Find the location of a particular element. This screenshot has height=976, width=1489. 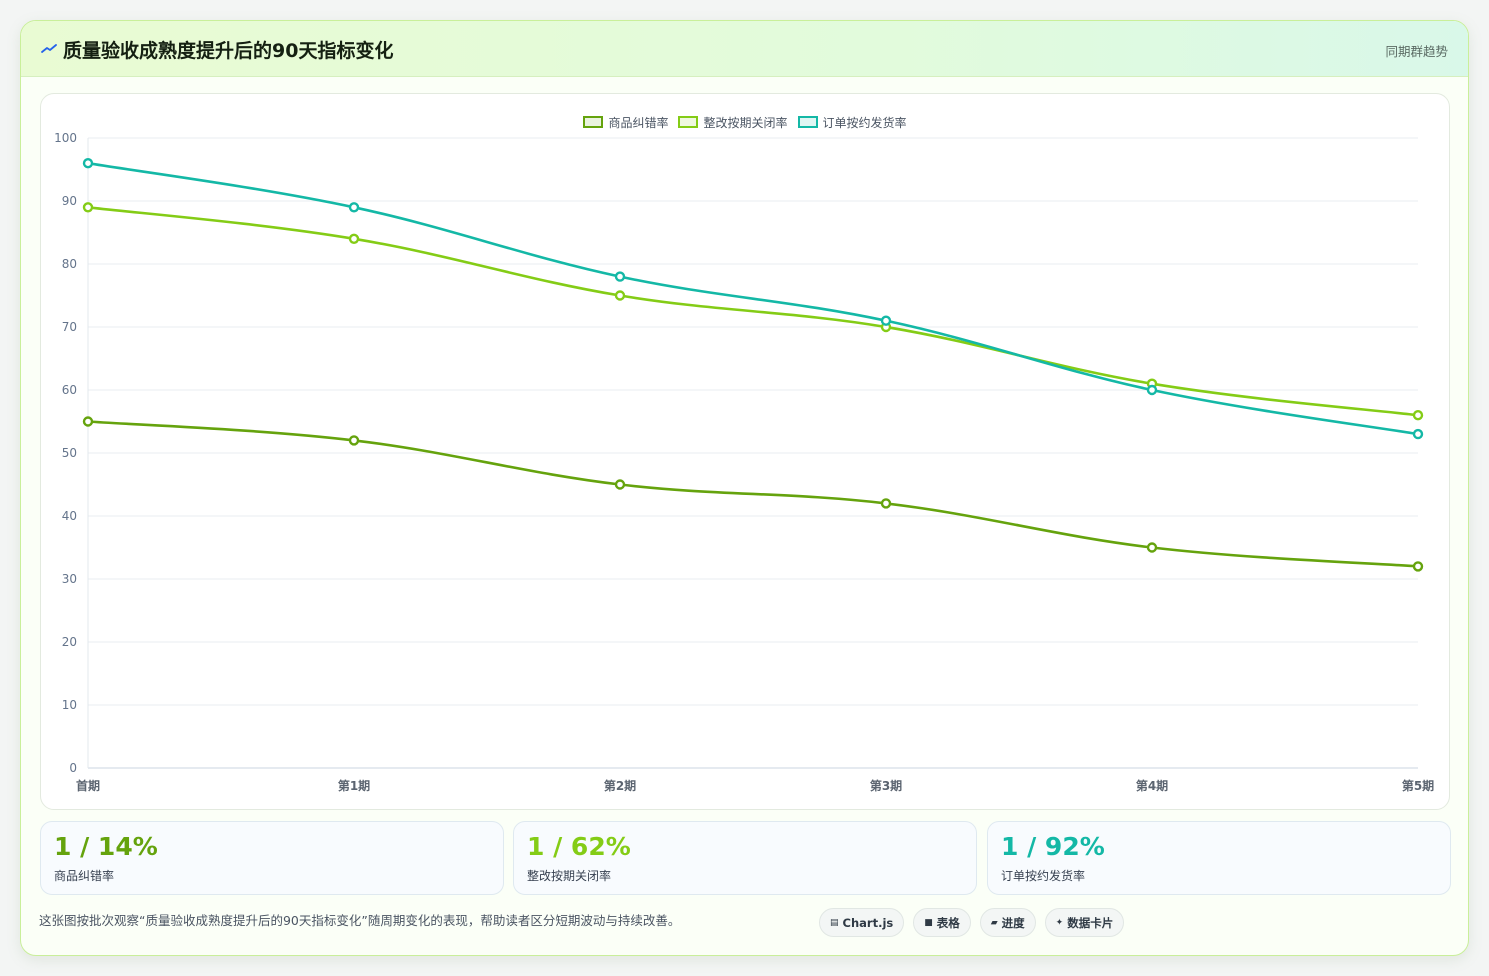

legend-label: 整改按期关闭率 is located at coordinates (745, 122).